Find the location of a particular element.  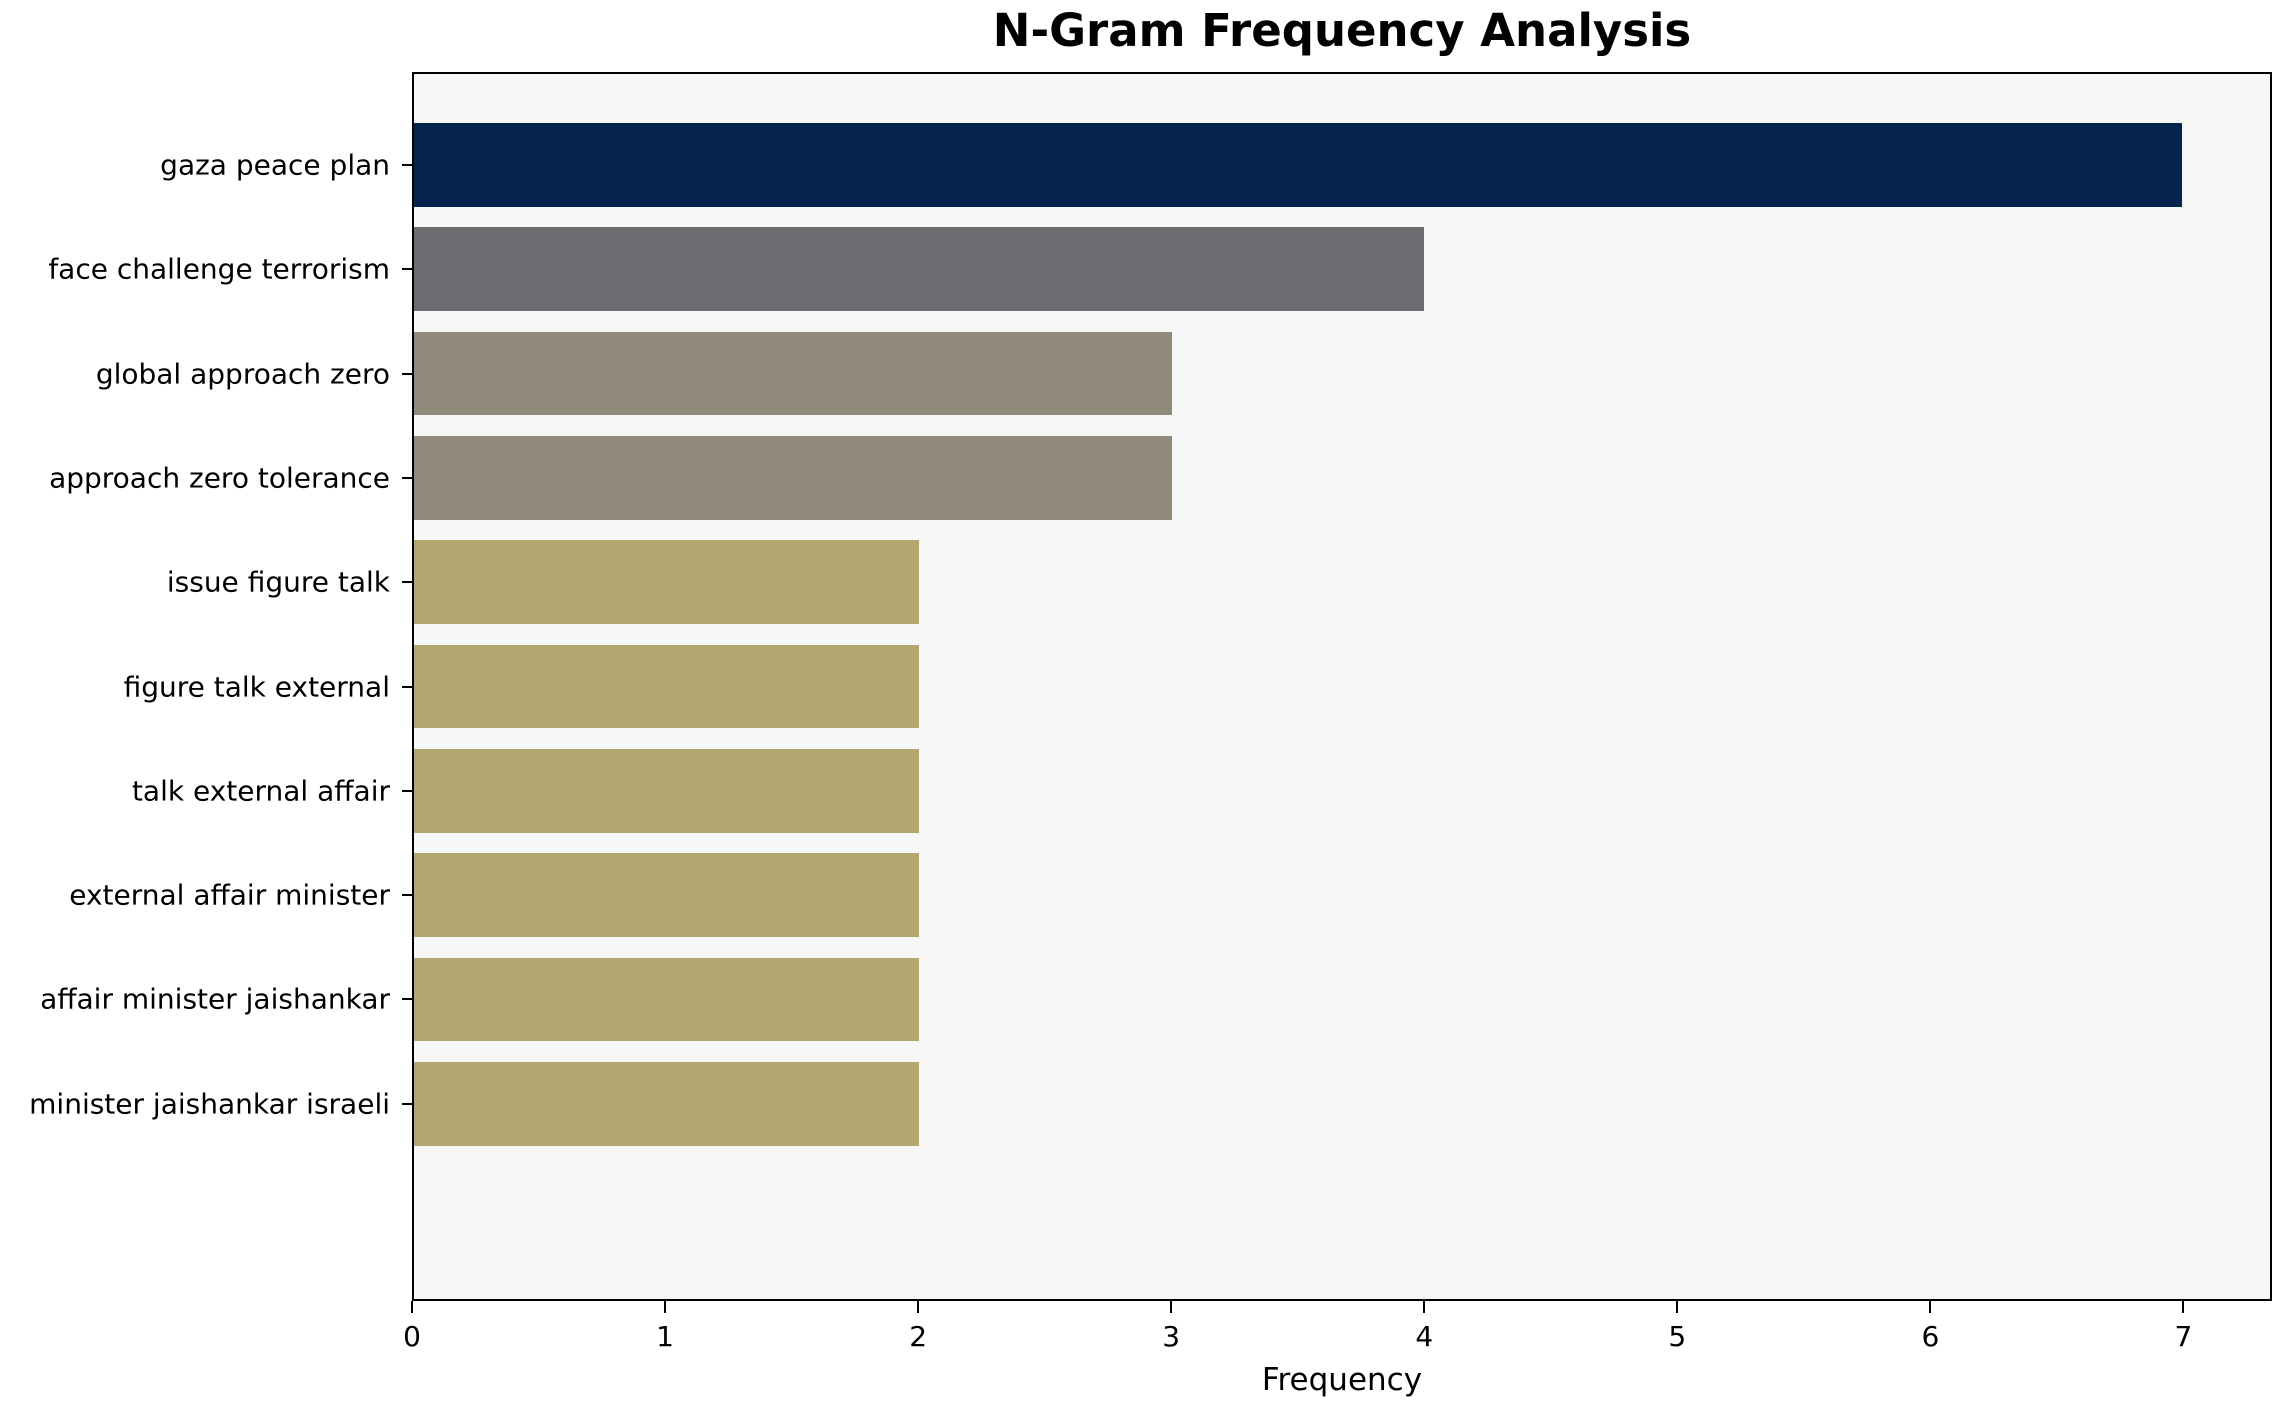

x-tick-label: 2 is located at coordinates (918, 1336).